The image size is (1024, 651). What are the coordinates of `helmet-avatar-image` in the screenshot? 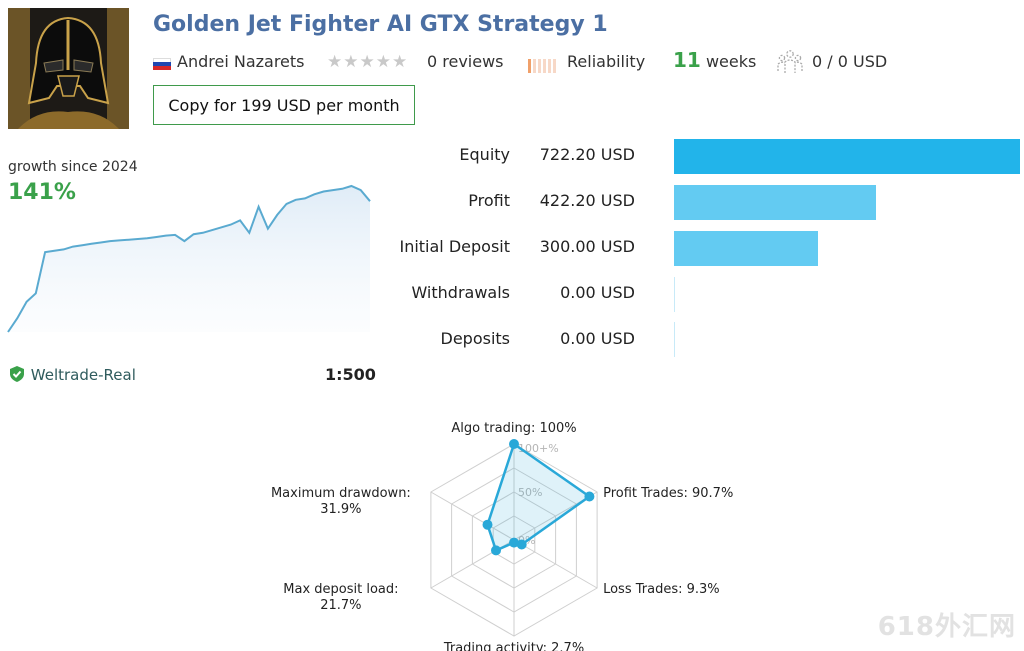 It's located at (68, 68).